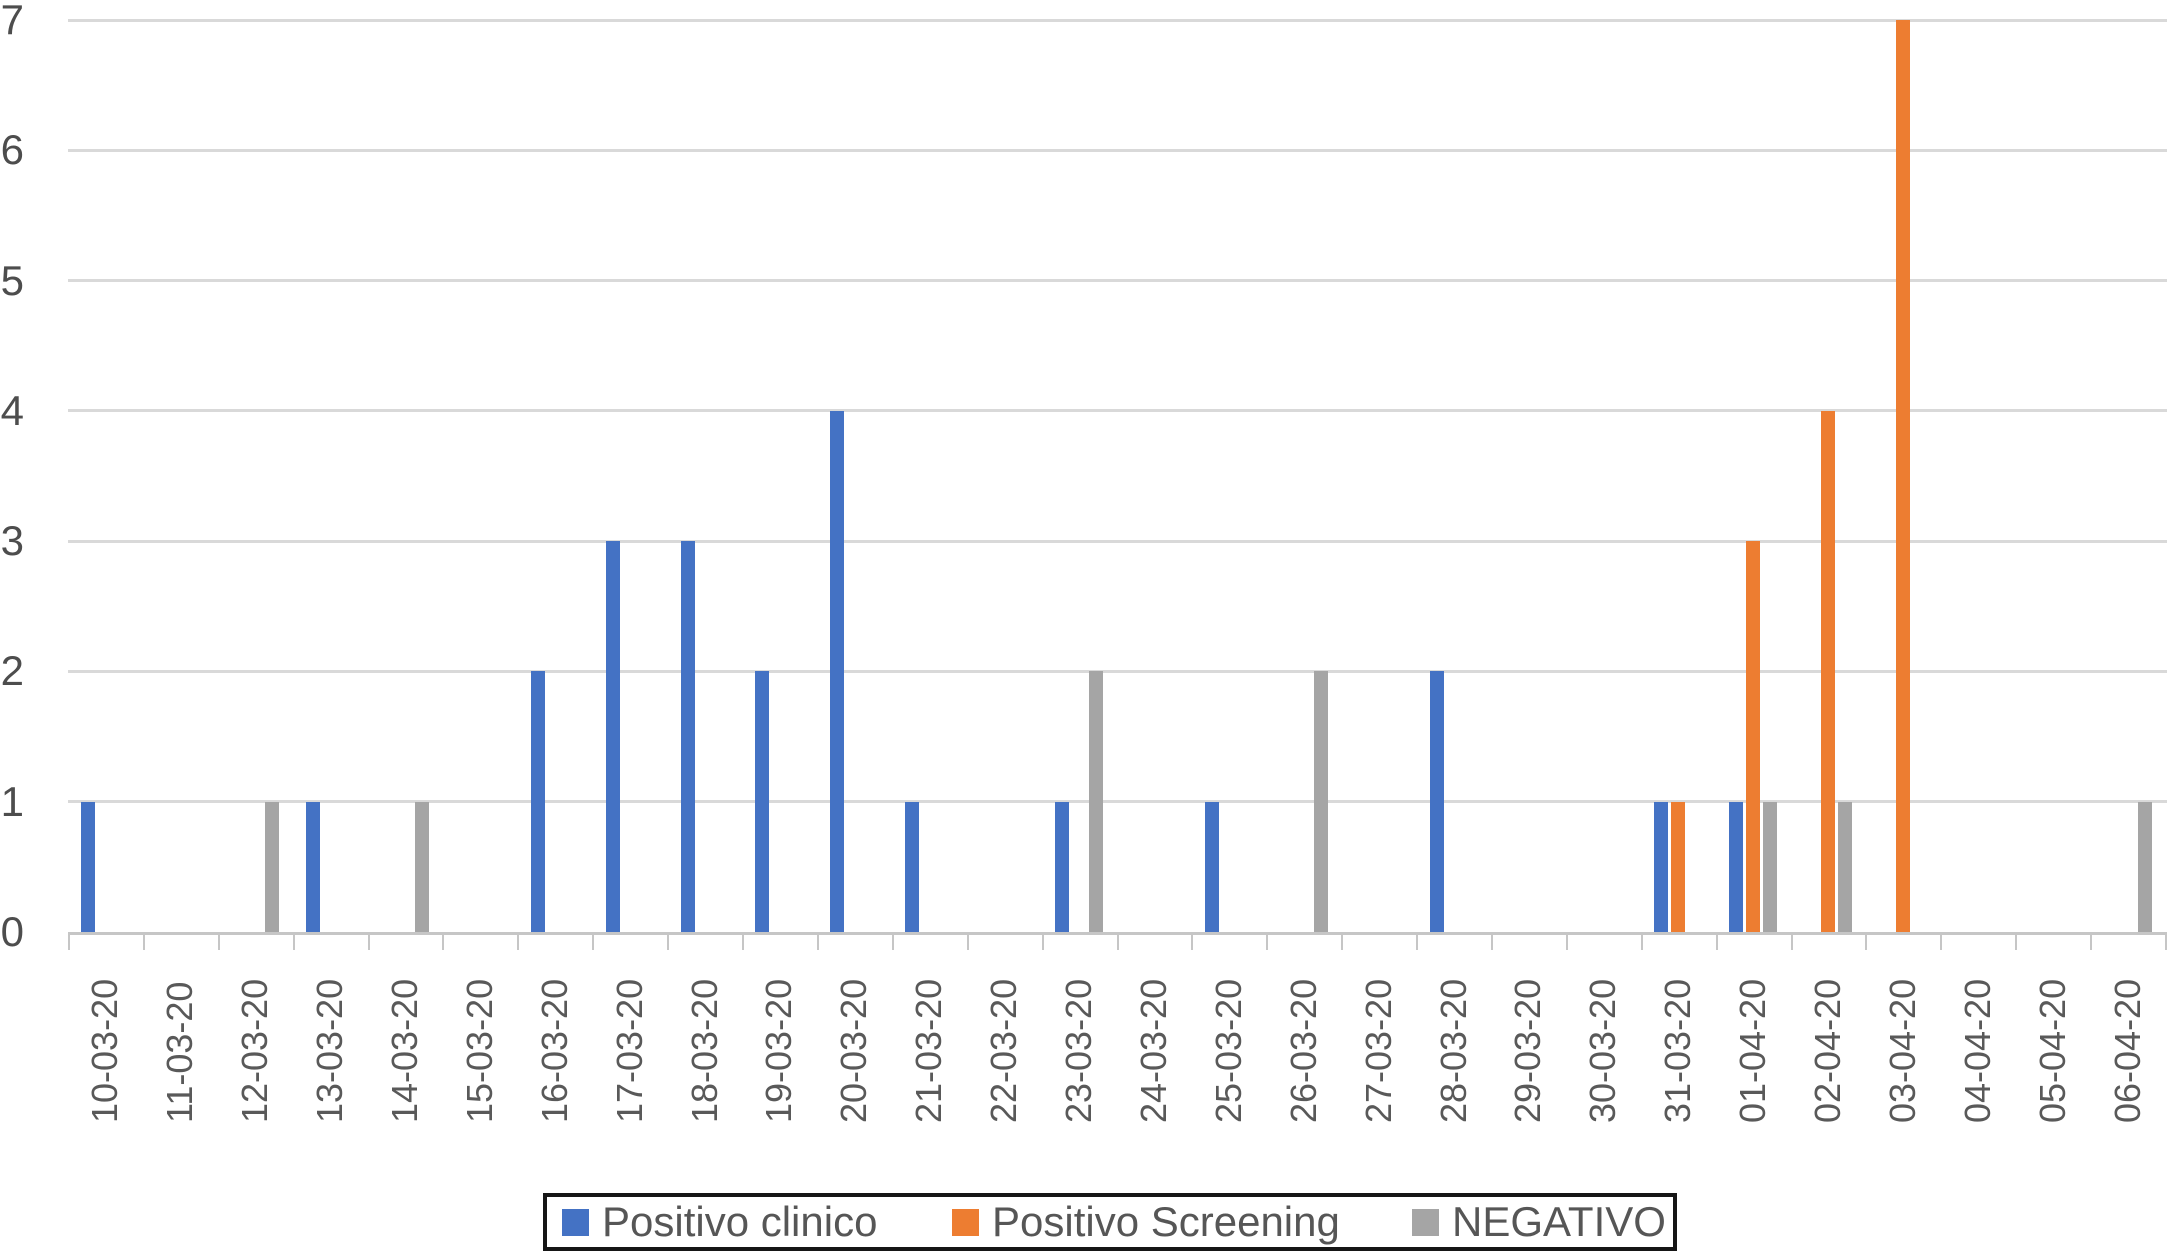 The image size is (2167, 1253). Describe the element at coordinates (12, 931) in the screenshot. I see `y-tick-label: 0` at that location.